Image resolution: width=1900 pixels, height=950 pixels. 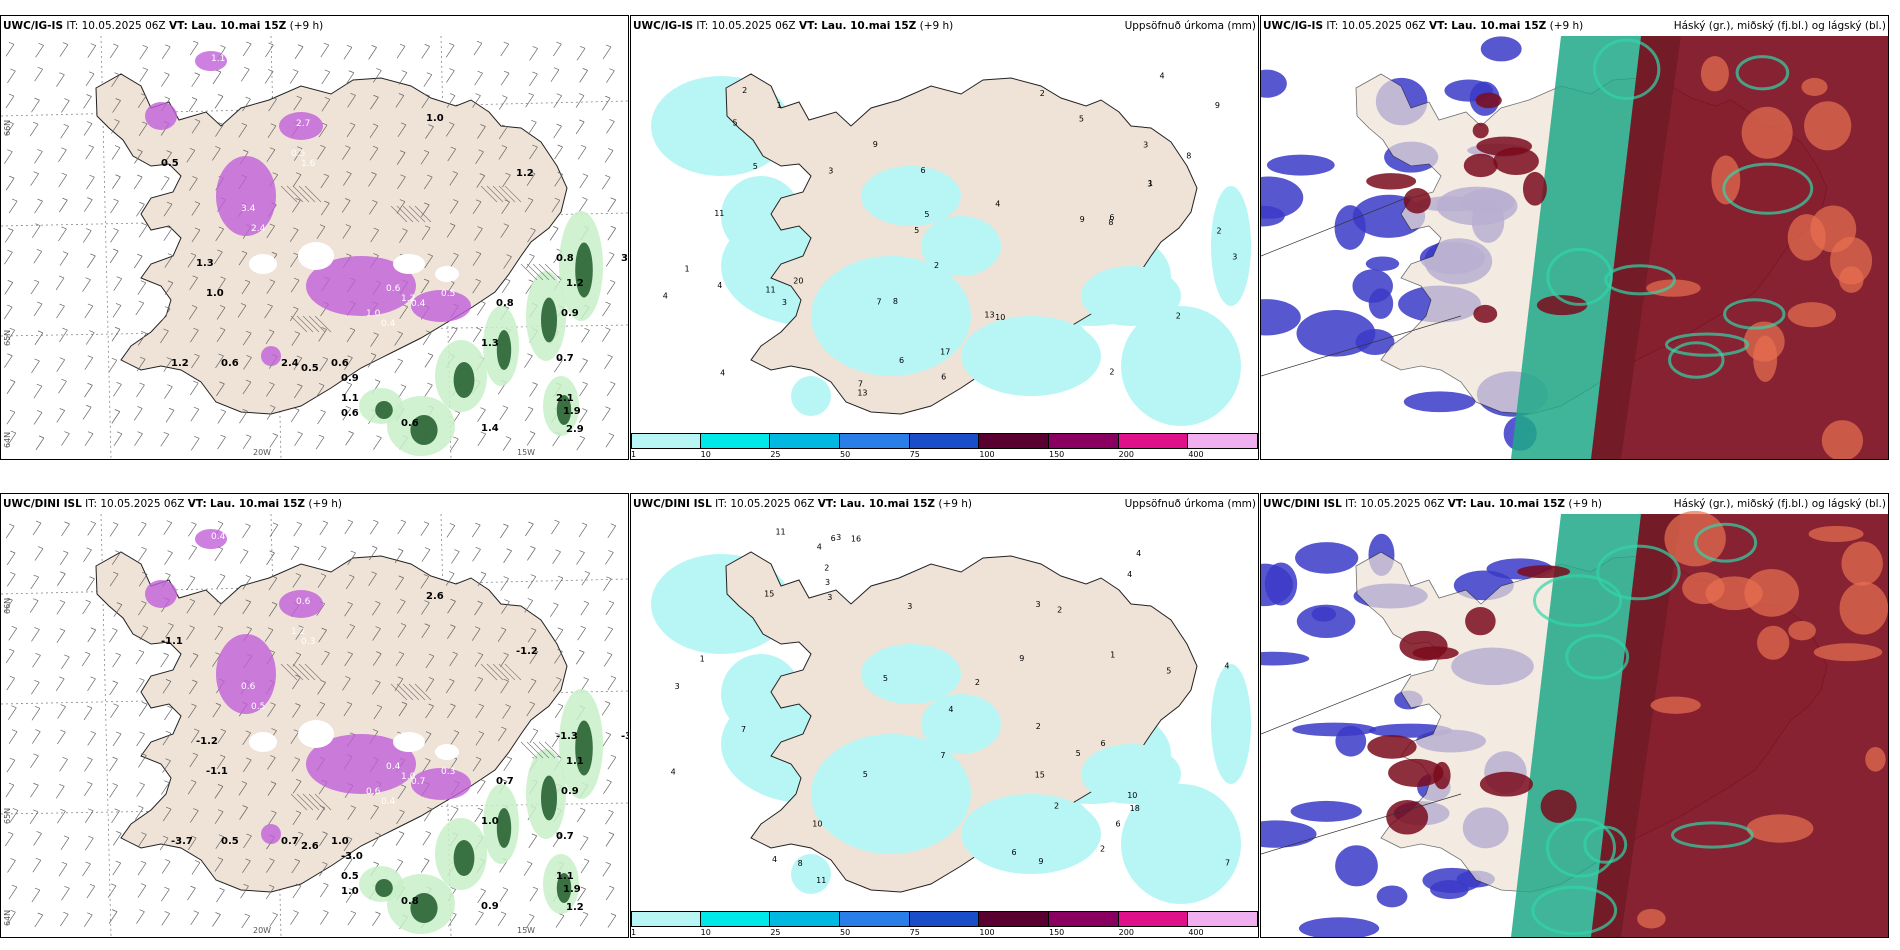 I want to click on temperature-label: -3.0, so click(x=352, y=856).